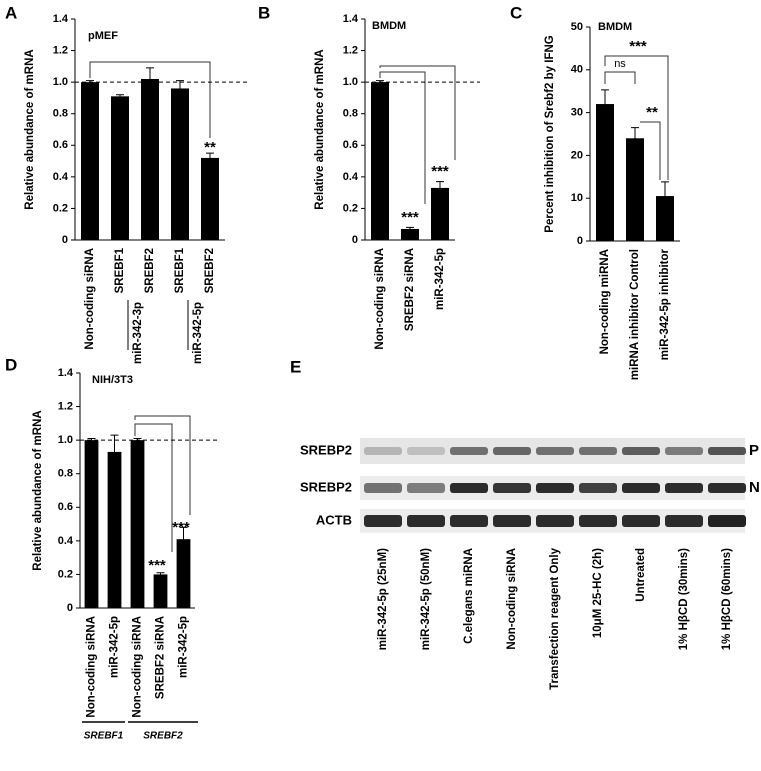  Describe the element at coordinates (754, 450) in the screenshot. I see `blot-row-tag: P` at that location.